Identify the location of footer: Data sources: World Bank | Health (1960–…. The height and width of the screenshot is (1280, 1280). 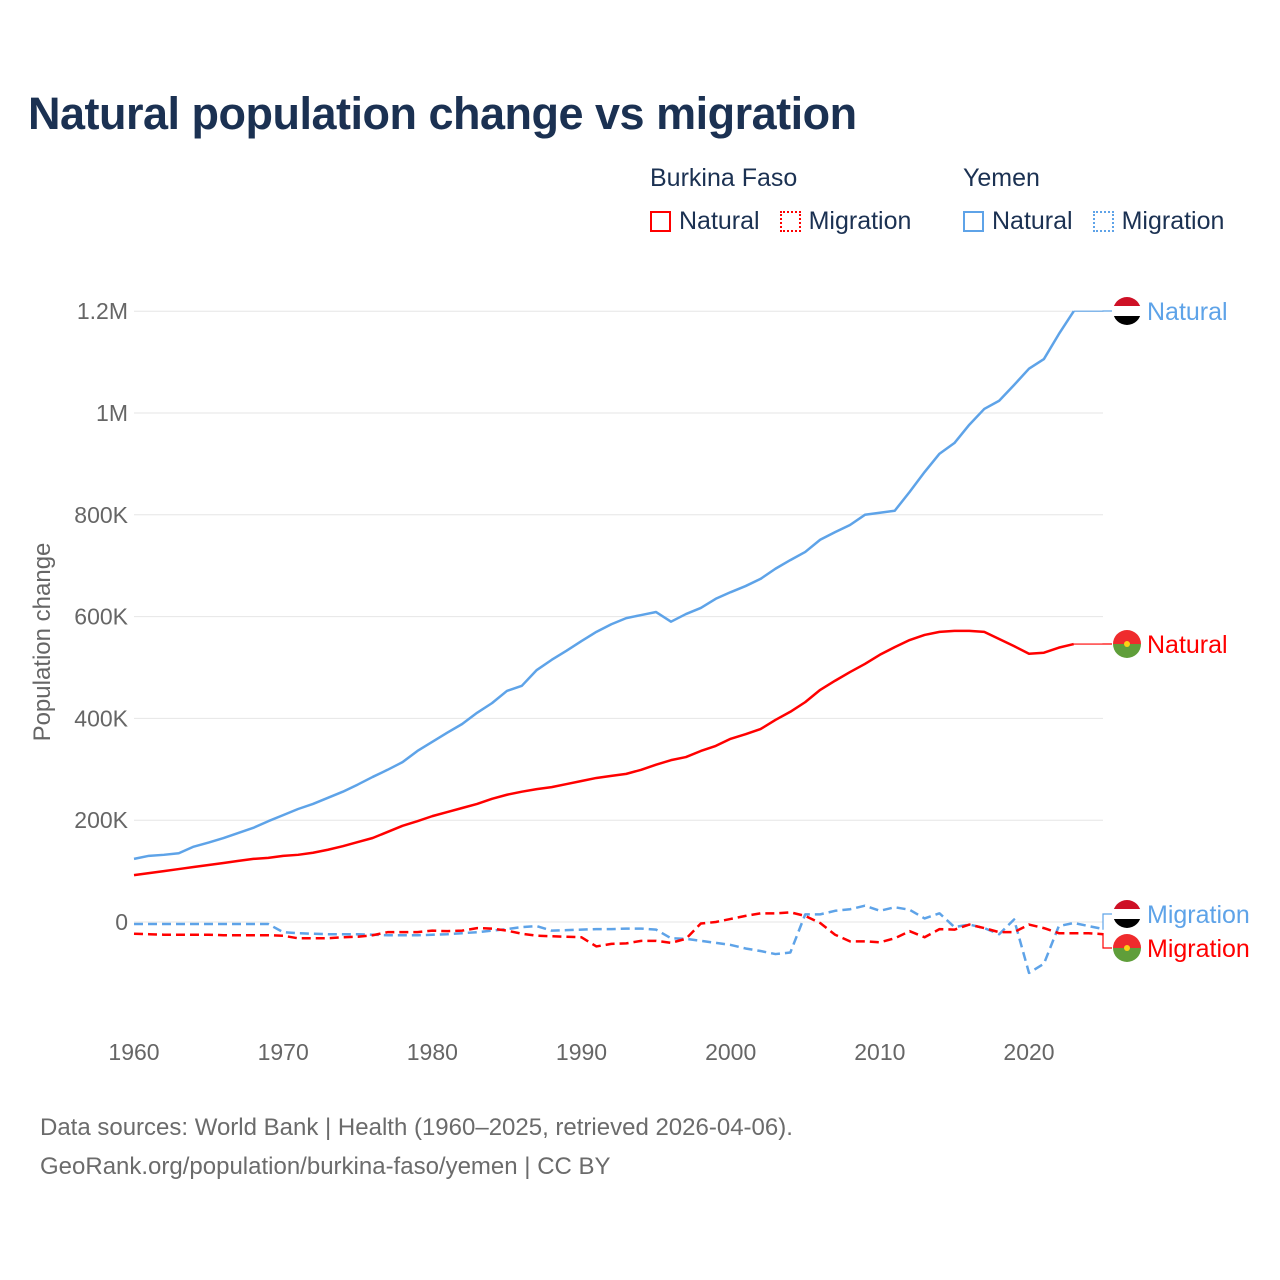
(416, 1147).